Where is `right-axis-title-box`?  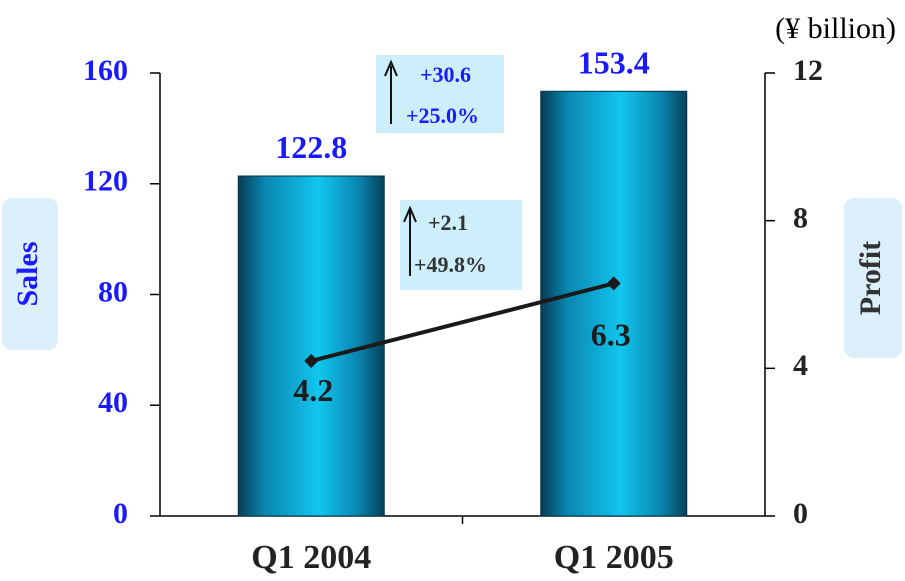
right-axis-title-box is located at coordinates (873, 278).